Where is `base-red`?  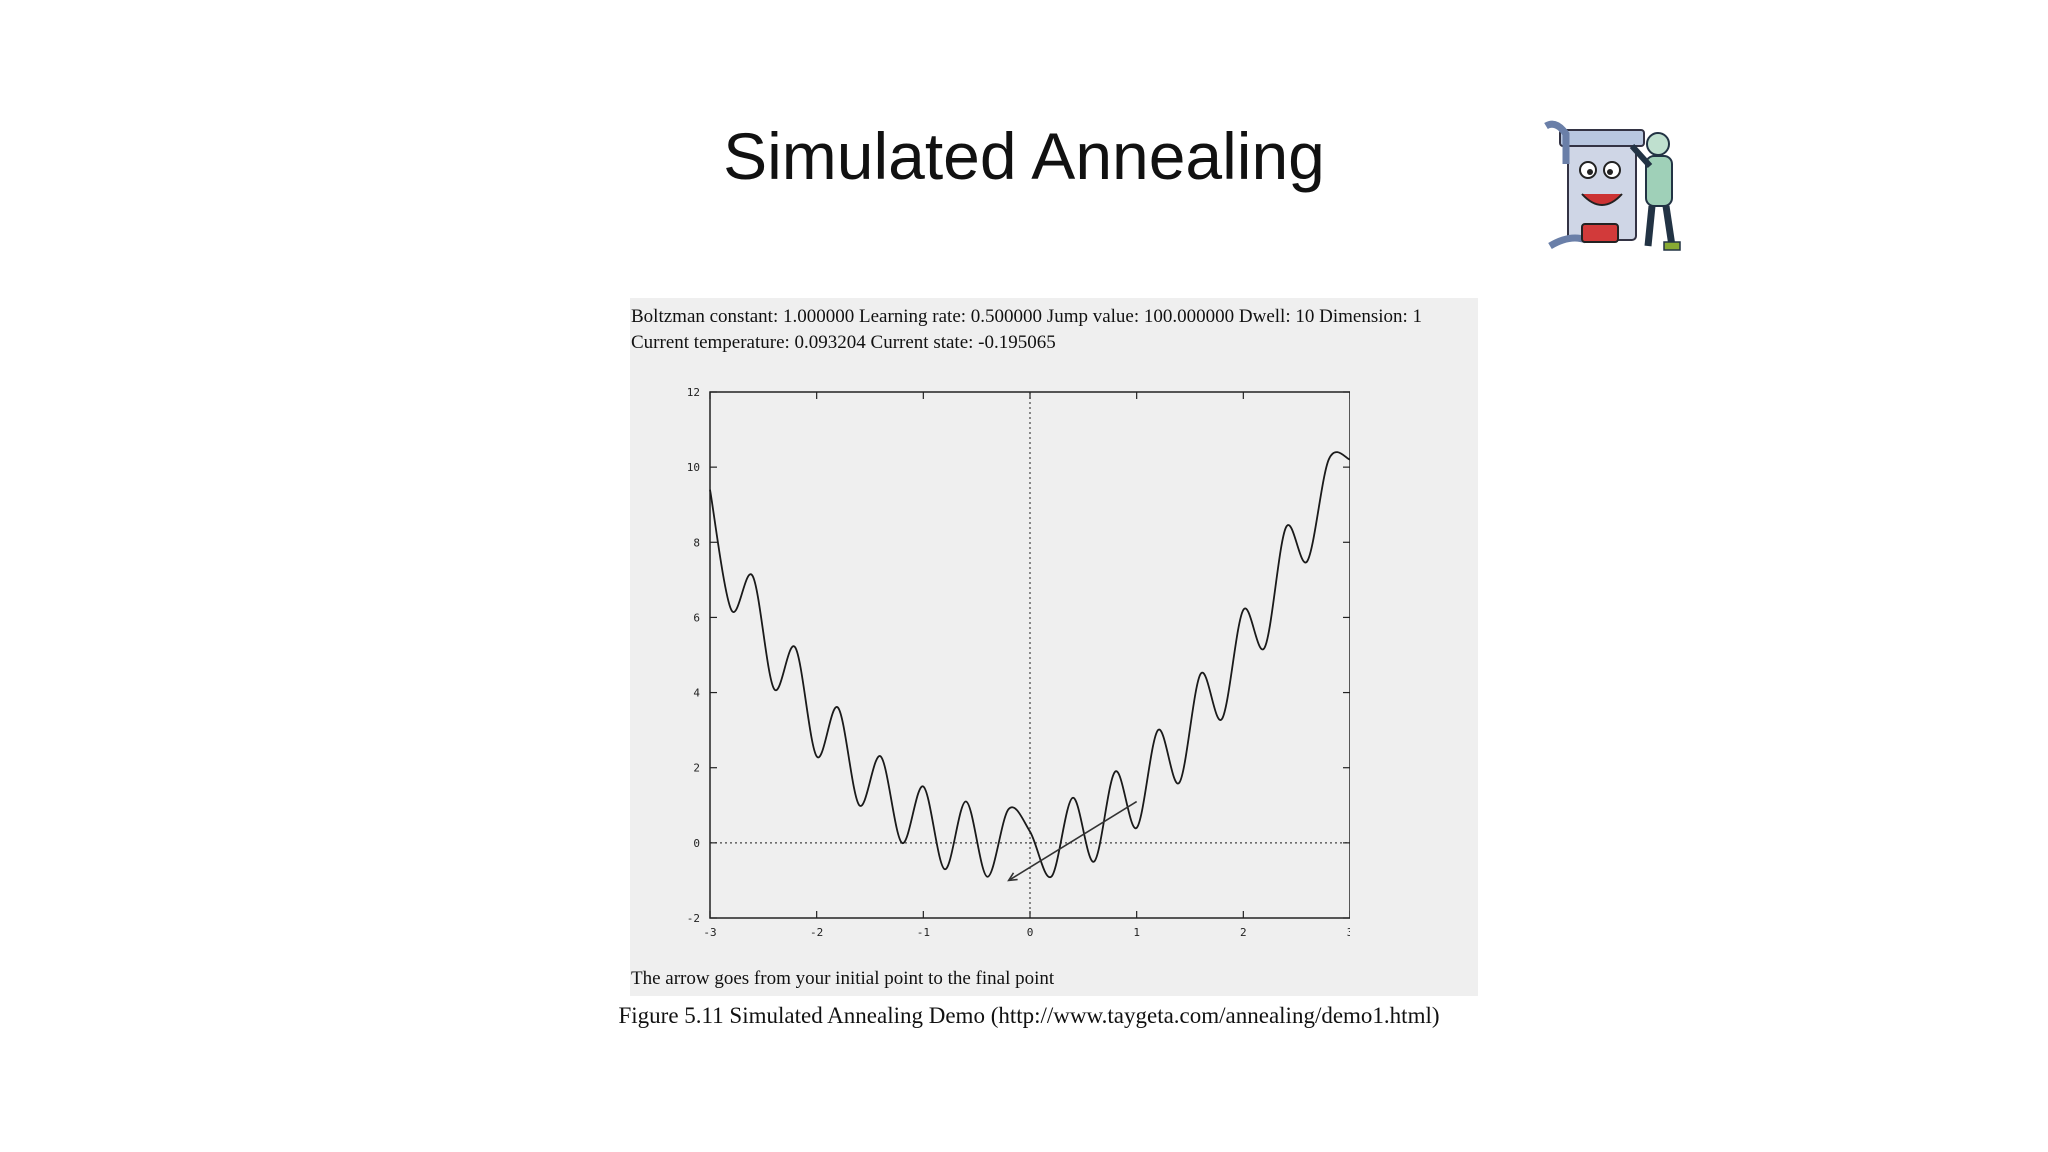 base-red is located at coordinates (1600, 233).